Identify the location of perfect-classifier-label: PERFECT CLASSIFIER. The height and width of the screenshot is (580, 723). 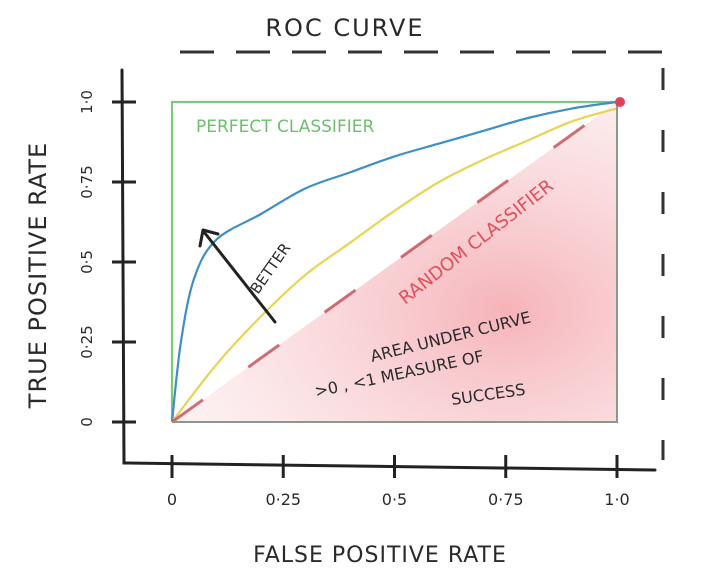
(285, 127).